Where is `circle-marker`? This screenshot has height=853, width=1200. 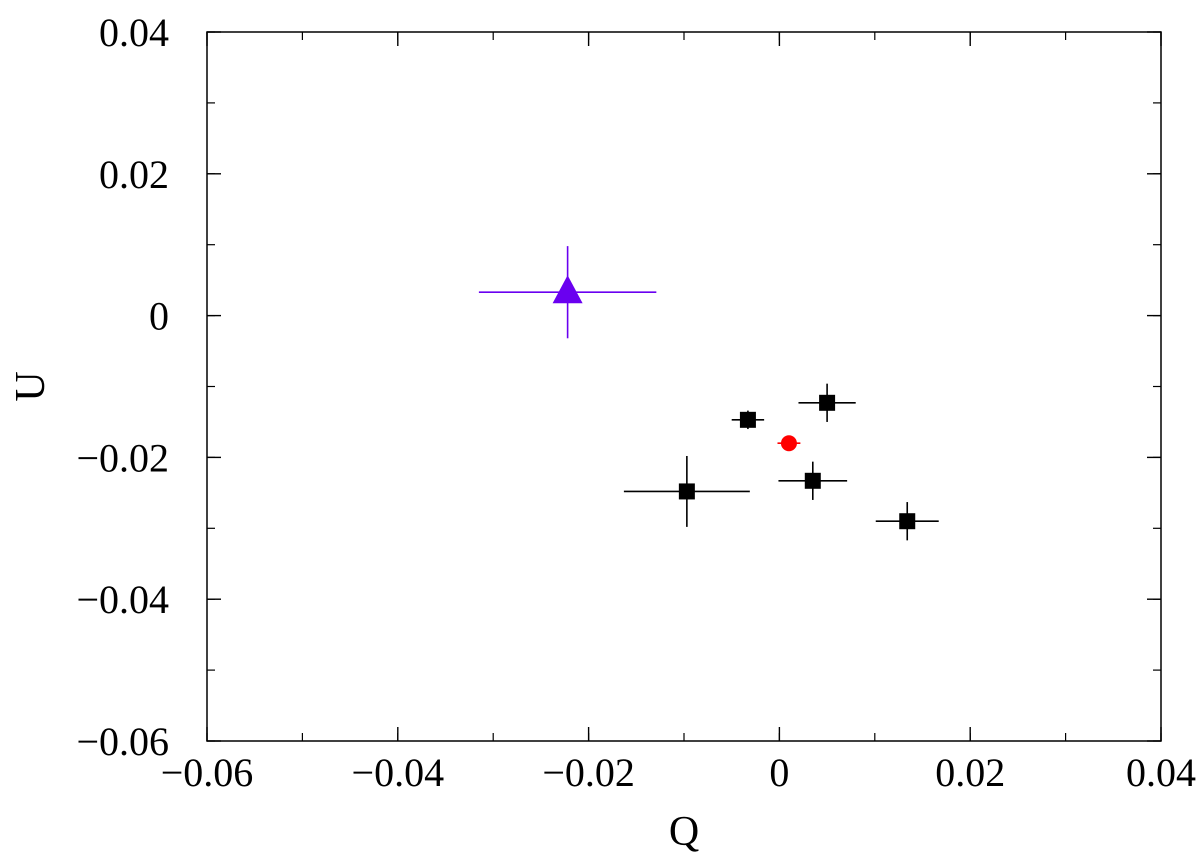 circle-marker is located at coordinates (788, 443).